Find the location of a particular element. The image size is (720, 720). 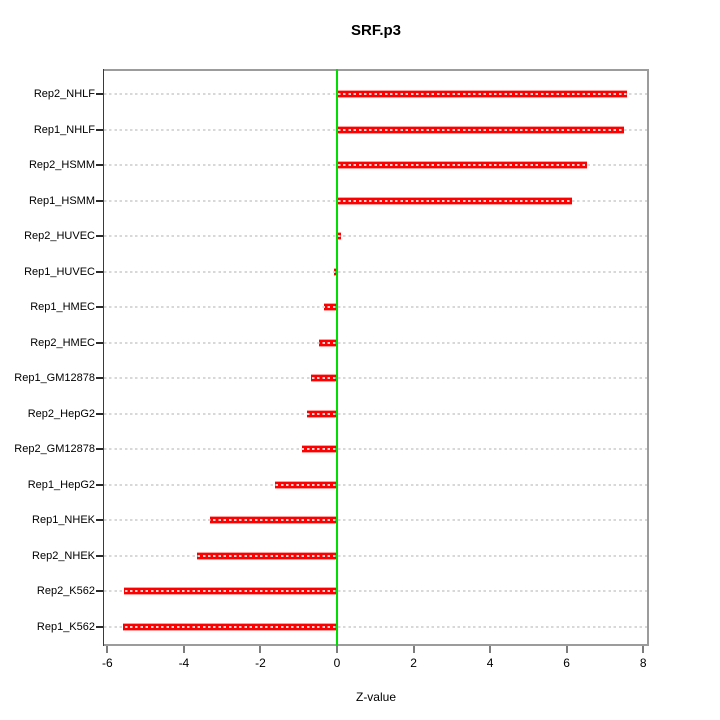

x-axis-tick-label: -4 is located at coordinates (184, 663).